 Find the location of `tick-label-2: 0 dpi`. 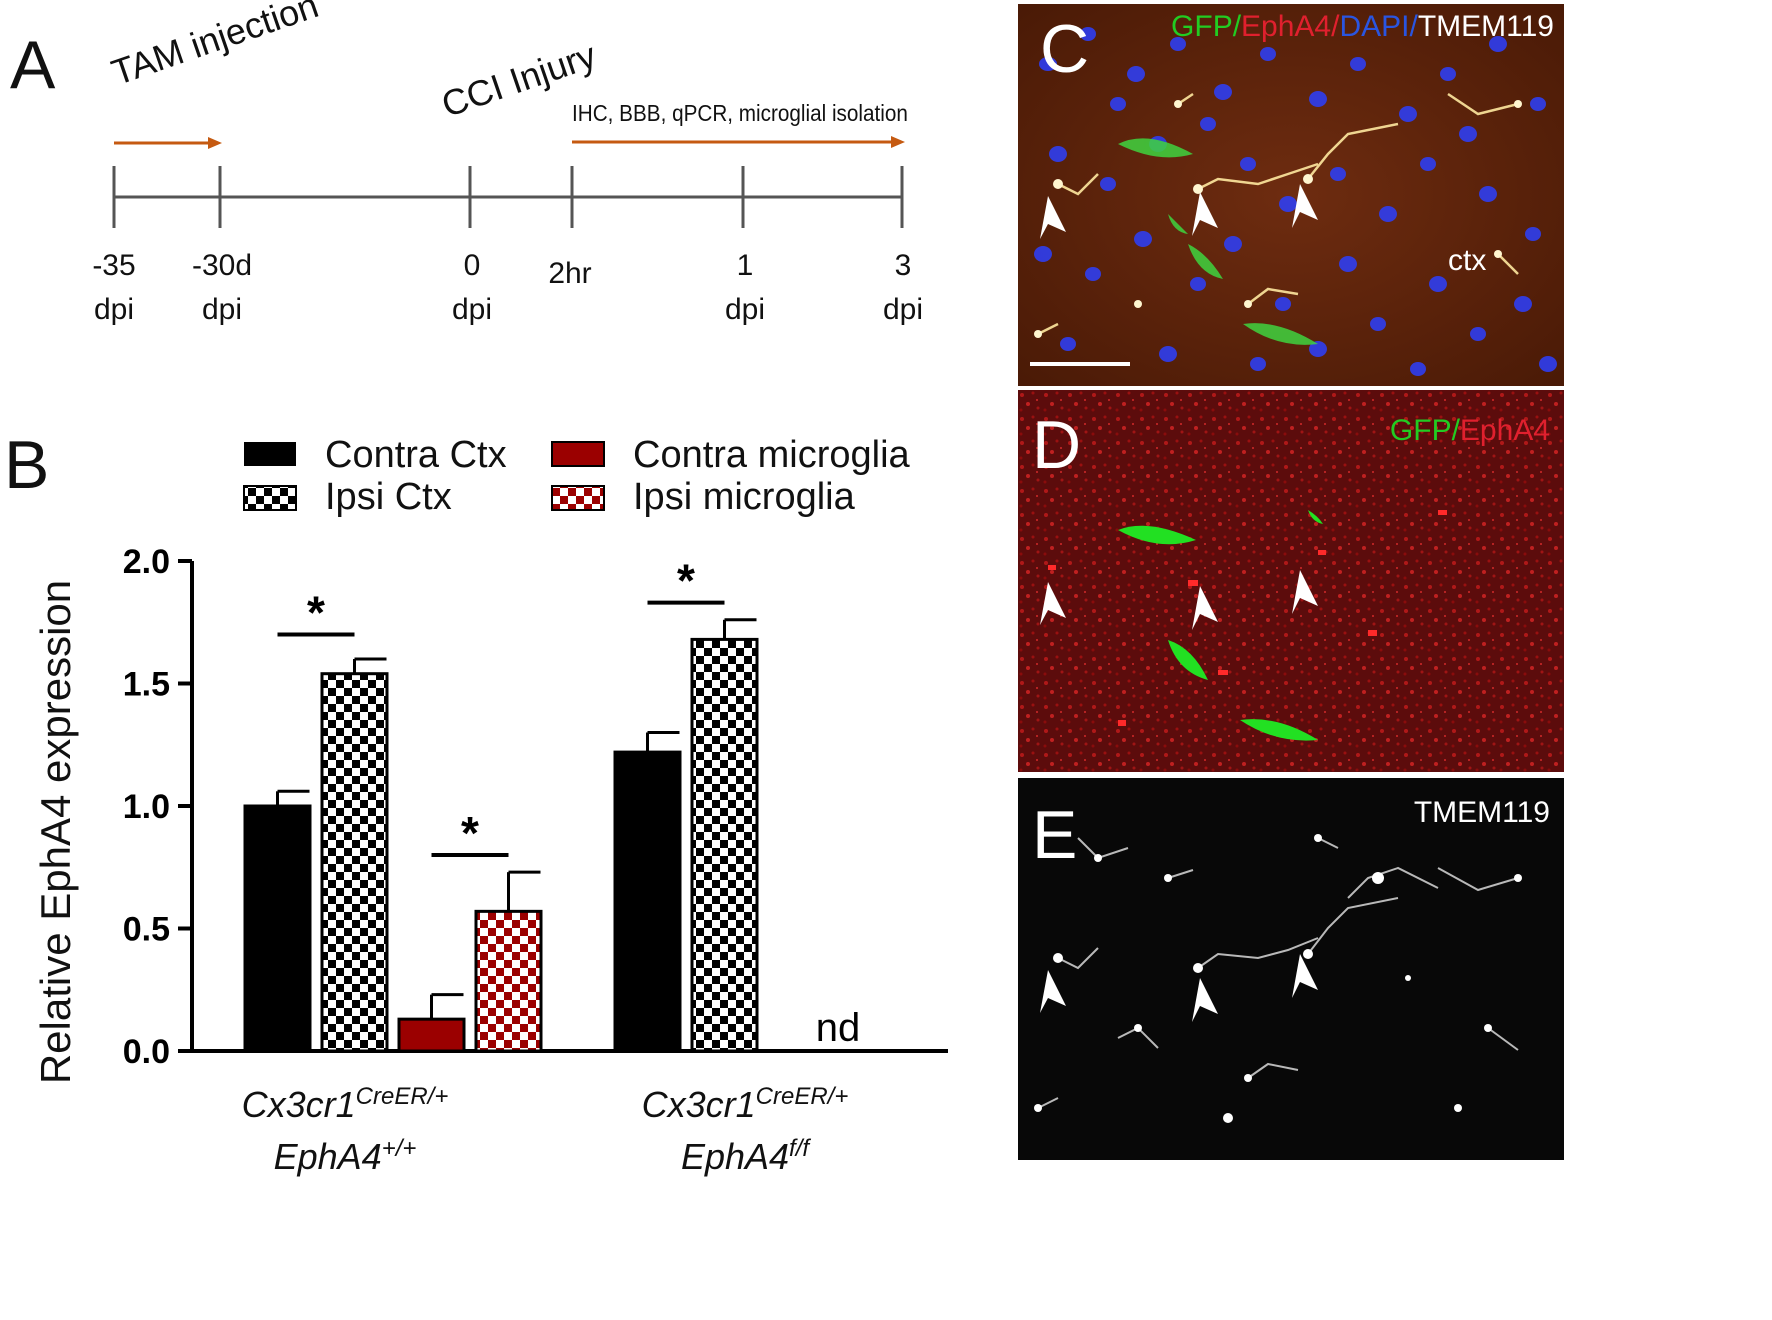

tick-label-2: 0 dpi is located at coordinates (472, 287).